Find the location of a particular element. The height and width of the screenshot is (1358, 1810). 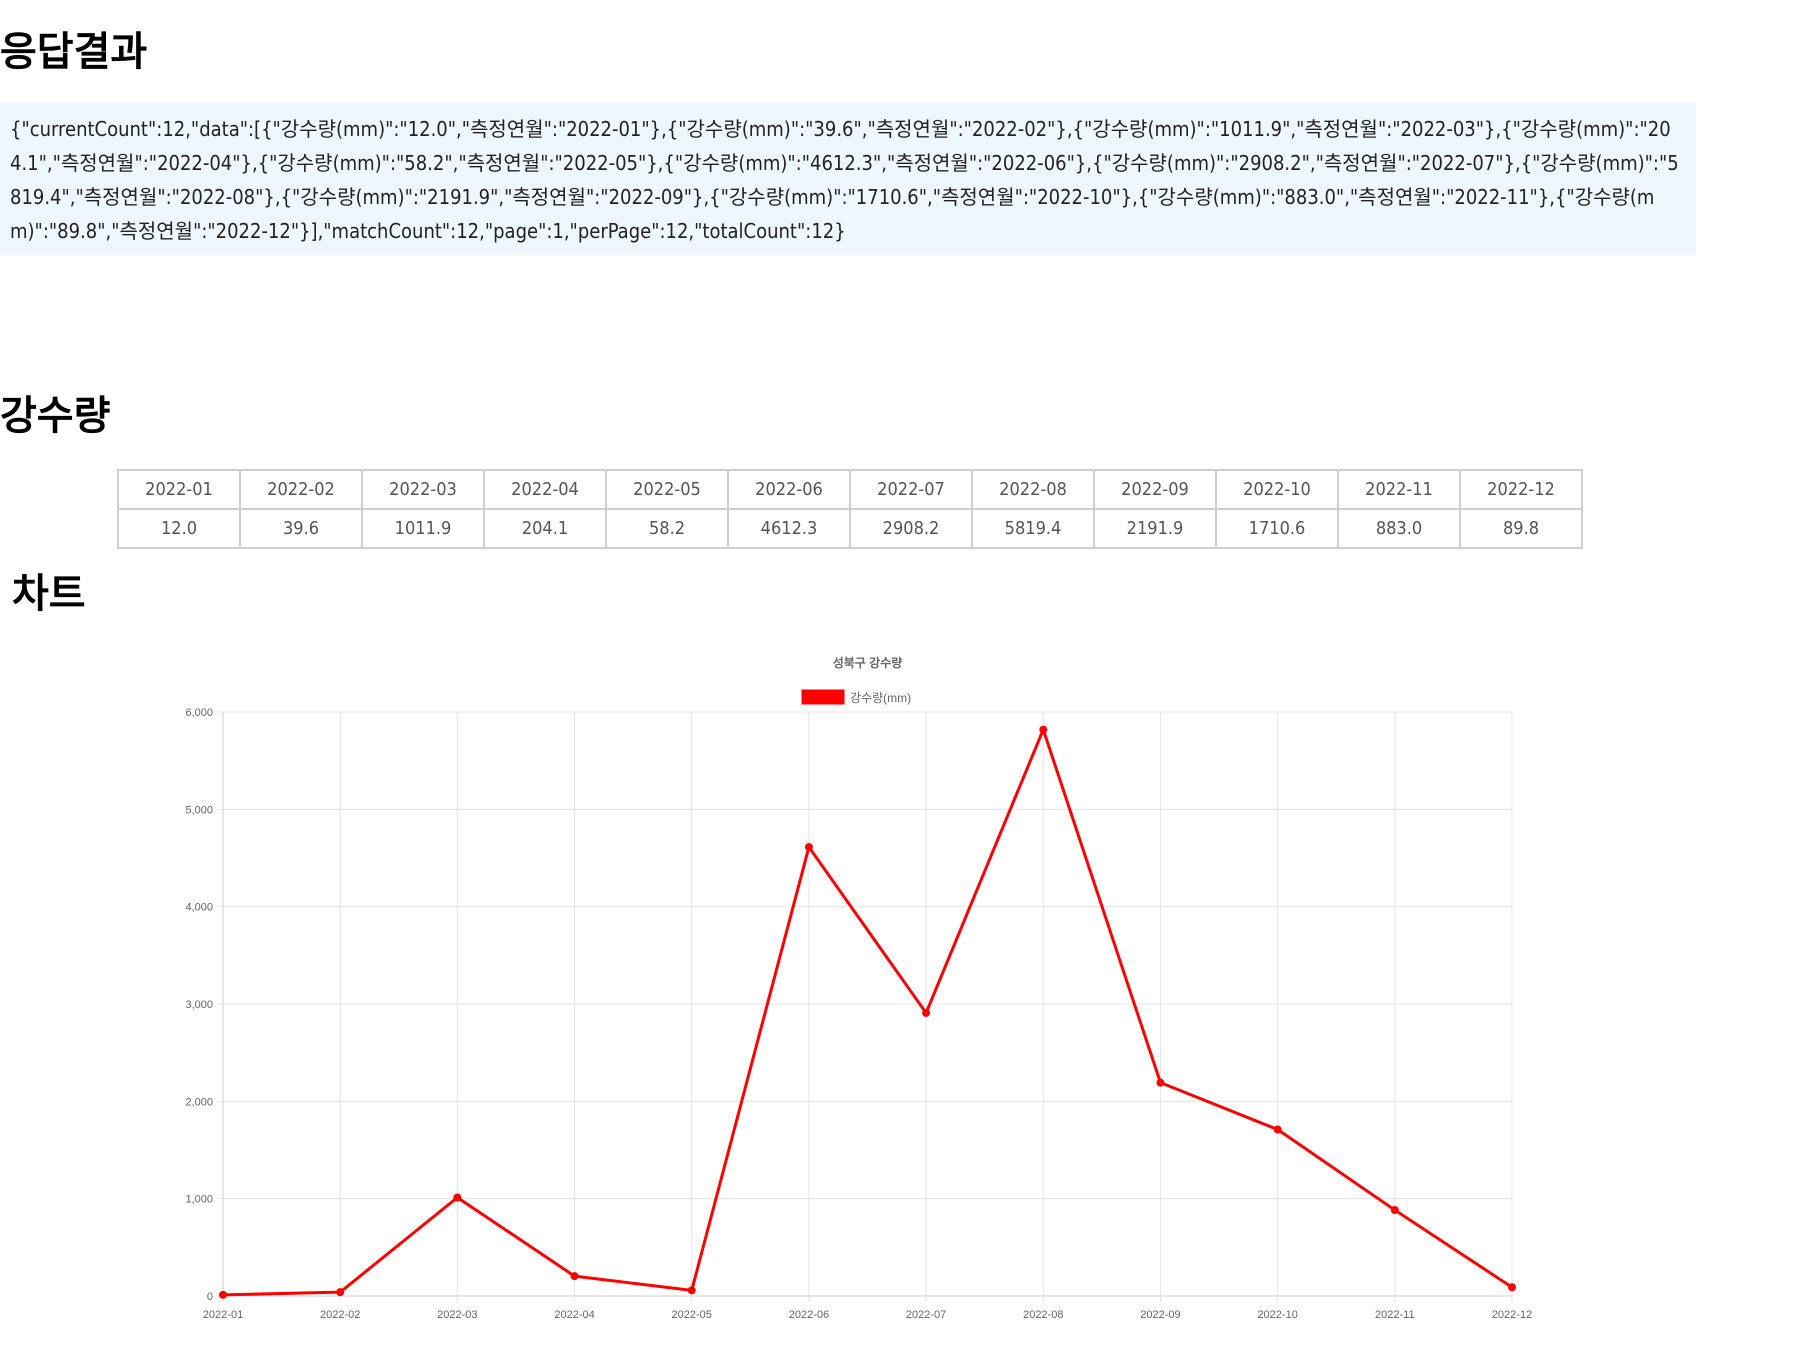

x-tick-label: 2022-01 is located at coordinates (223, 1315).